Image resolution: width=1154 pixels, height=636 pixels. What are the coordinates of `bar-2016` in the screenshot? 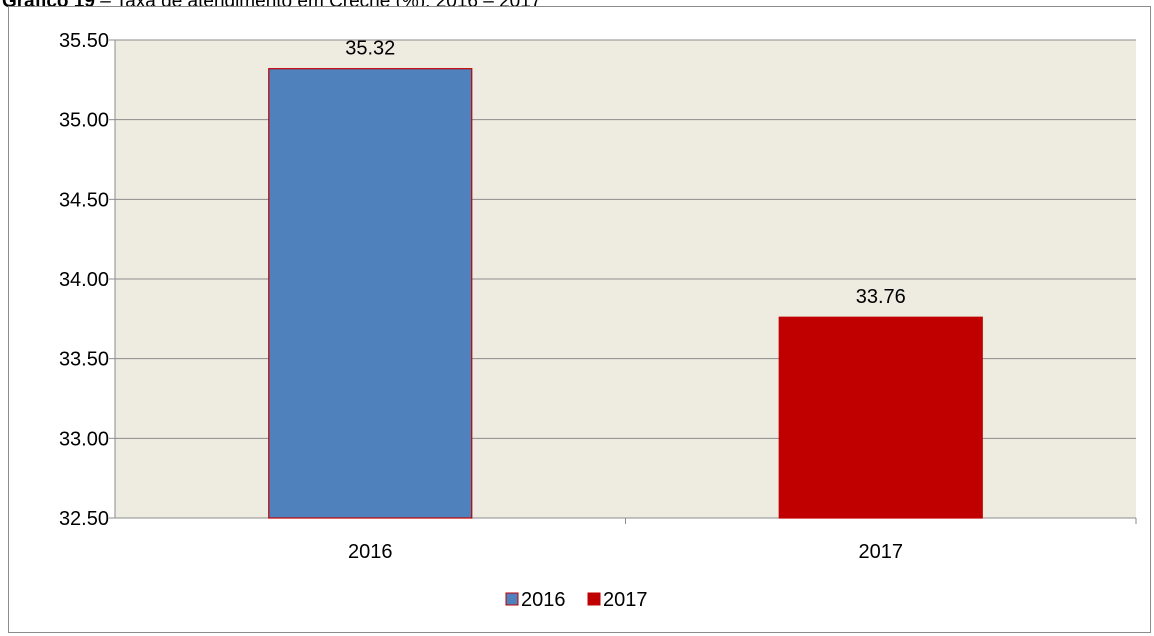 It's located at (370, 293).